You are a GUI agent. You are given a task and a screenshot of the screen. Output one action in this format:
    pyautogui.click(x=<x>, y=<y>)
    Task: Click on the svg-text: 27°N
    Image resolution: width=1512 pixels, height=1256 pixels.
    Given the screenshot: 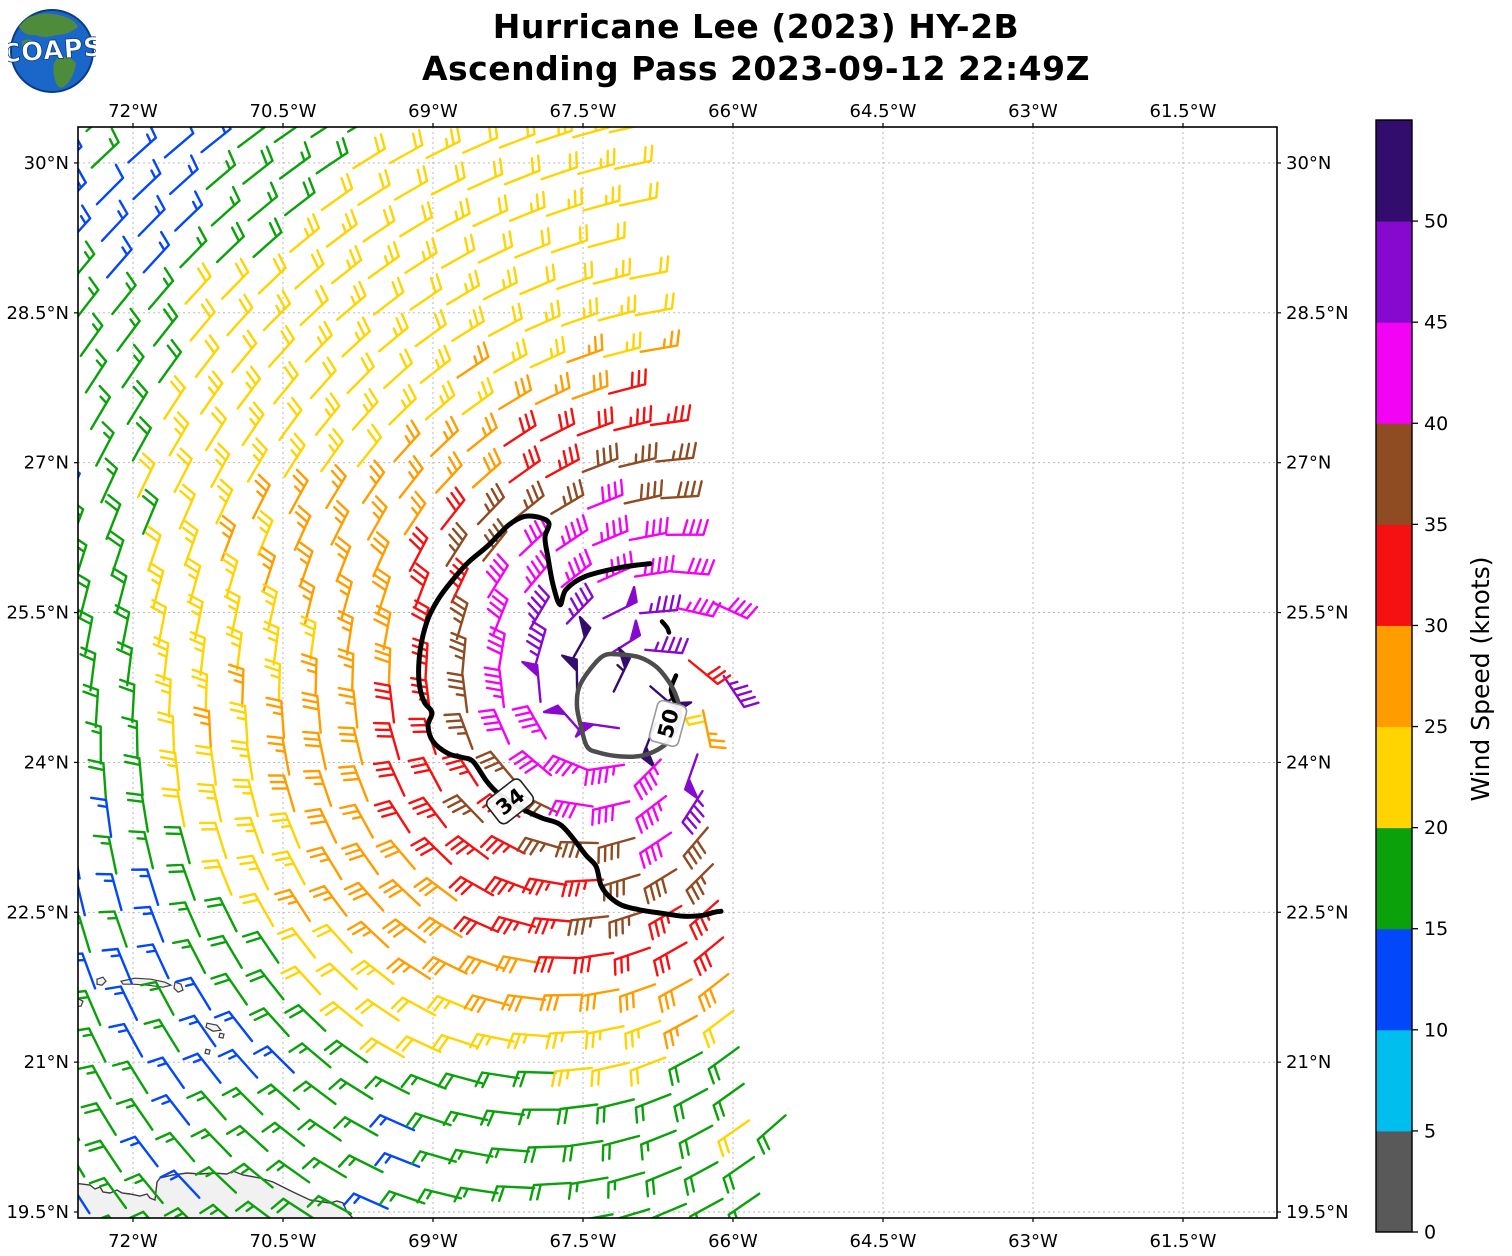 What is the action you would take?
    pyautogui.click(x=46, y=463)
    